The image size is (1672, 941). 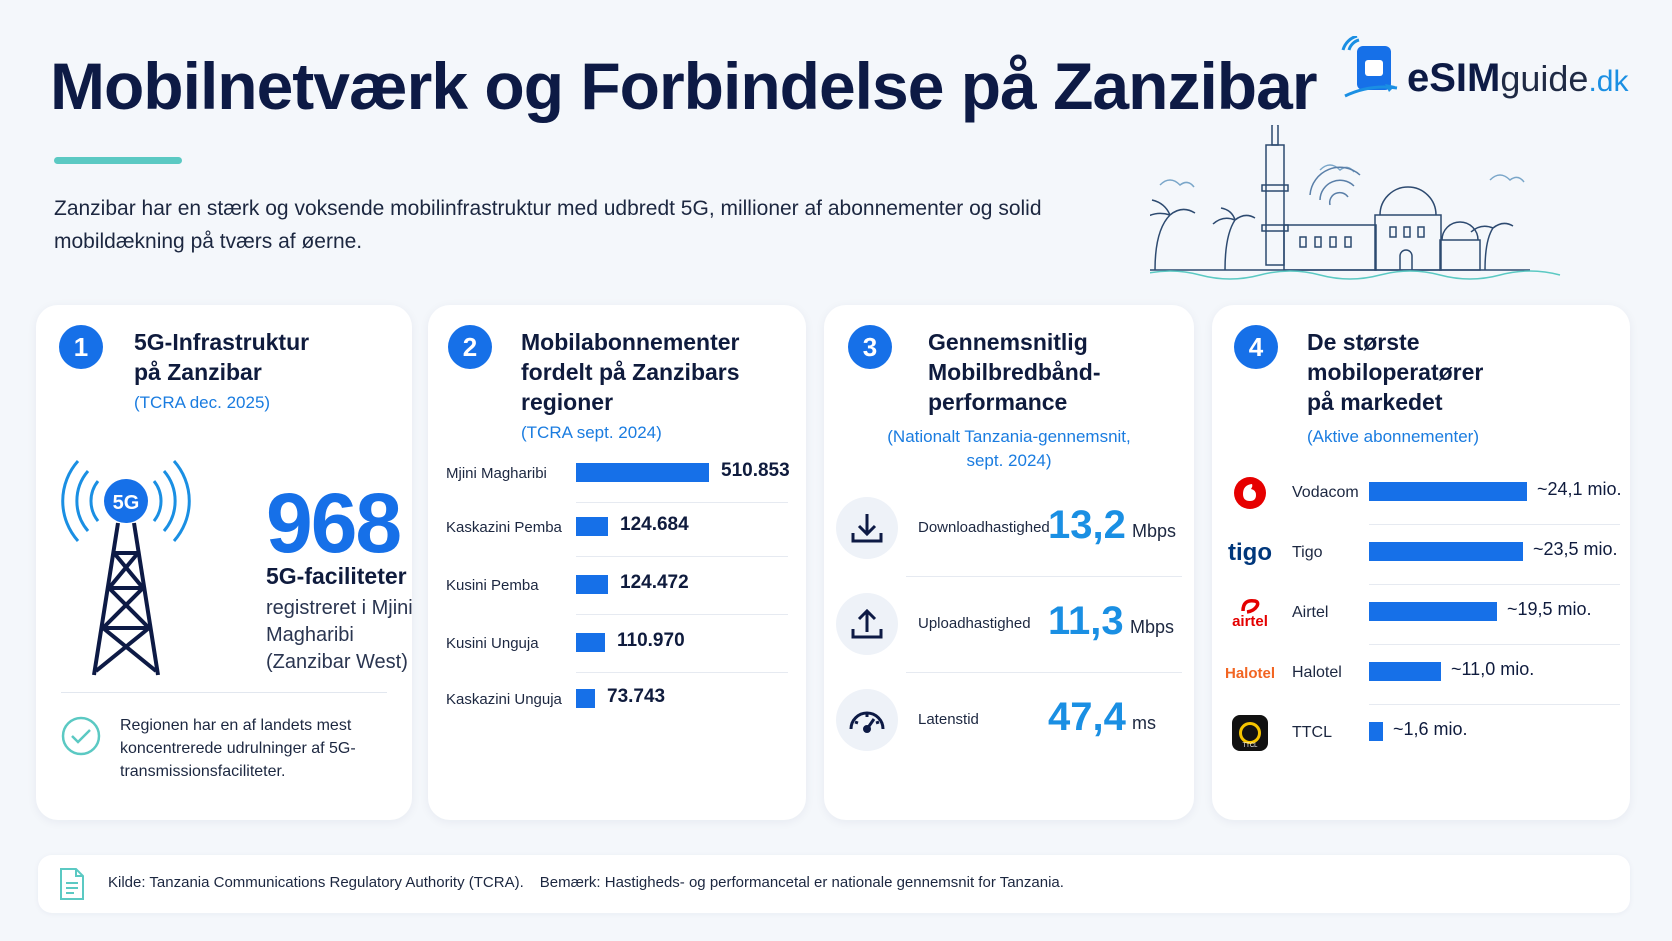 What do you see at coordinates (202, 402) in the screenshot?
I see `card-source: (TCRA dec. 2025)` at bounding box center [202, 402].